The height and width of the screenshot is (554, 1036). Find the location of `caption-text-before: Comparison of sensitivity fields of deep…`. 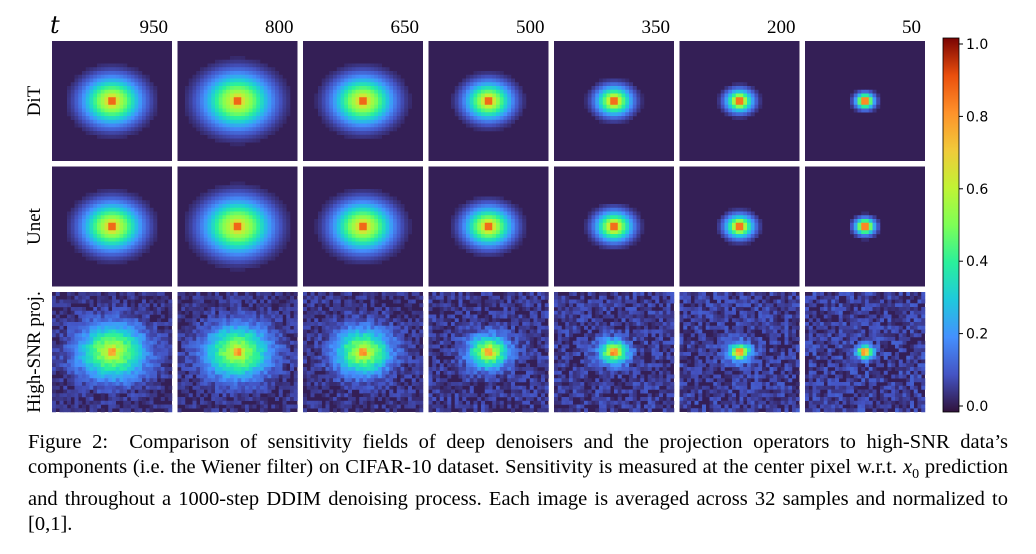

caption-text-before: Comparison of sensitivity fields of deep… is located at coordinates (518, 454).